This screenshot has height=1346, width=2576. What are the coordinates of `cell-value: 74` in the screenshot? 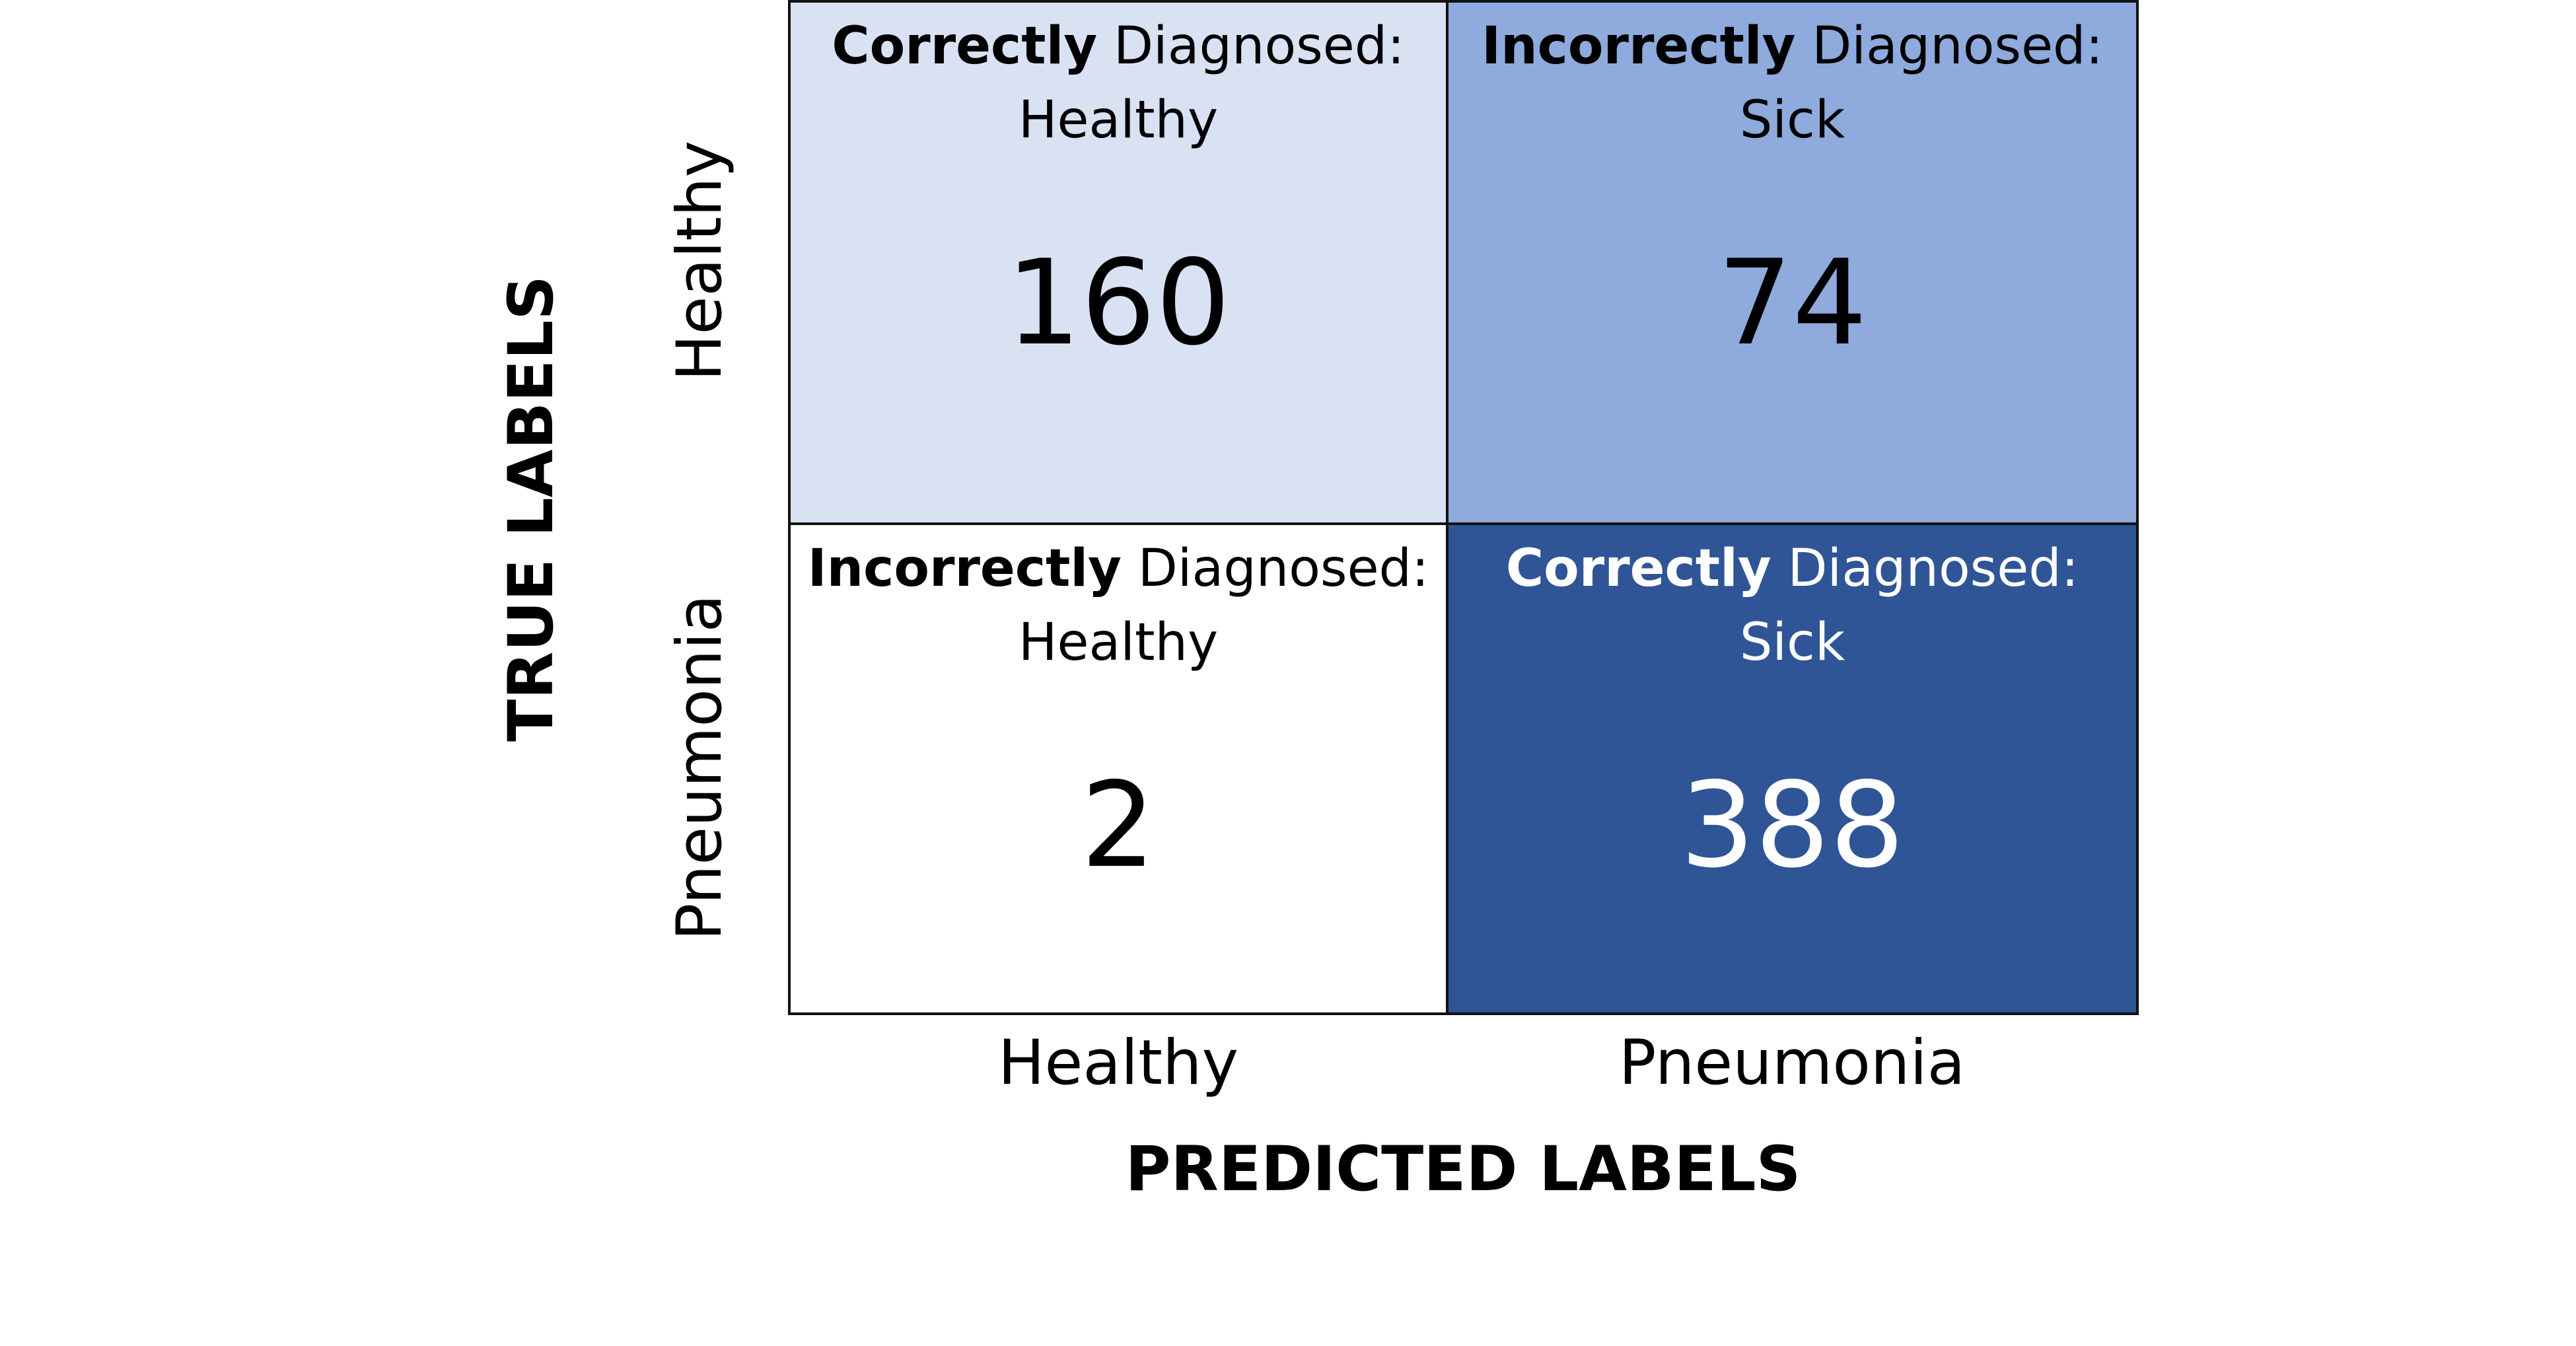 It's located at (1792, 302).